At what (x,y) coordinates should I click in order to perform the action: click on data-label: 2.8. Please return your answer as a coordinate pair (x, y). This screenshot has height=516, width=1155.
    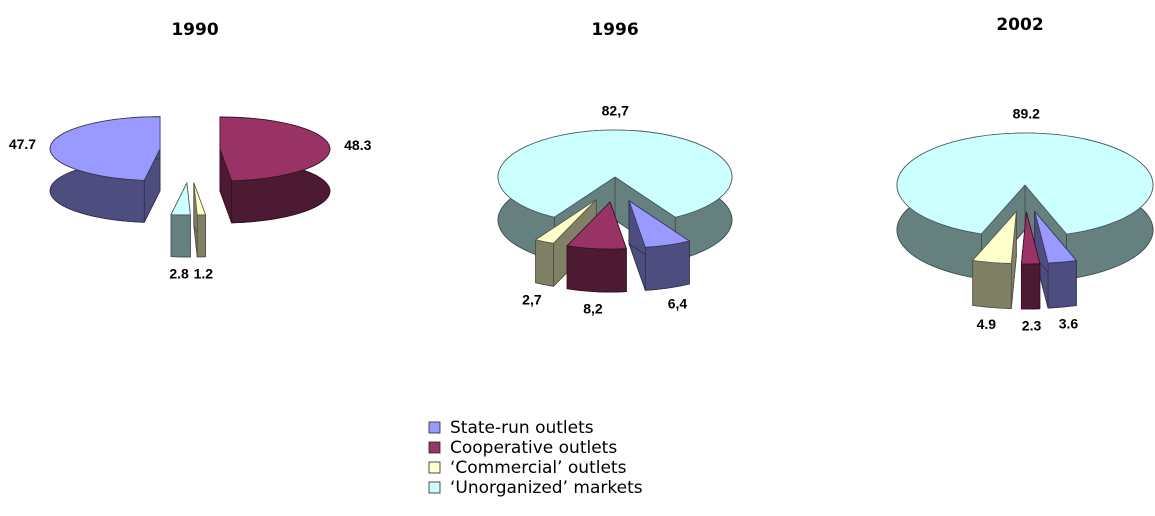
    Looking at the image, I should click on (179, 274).